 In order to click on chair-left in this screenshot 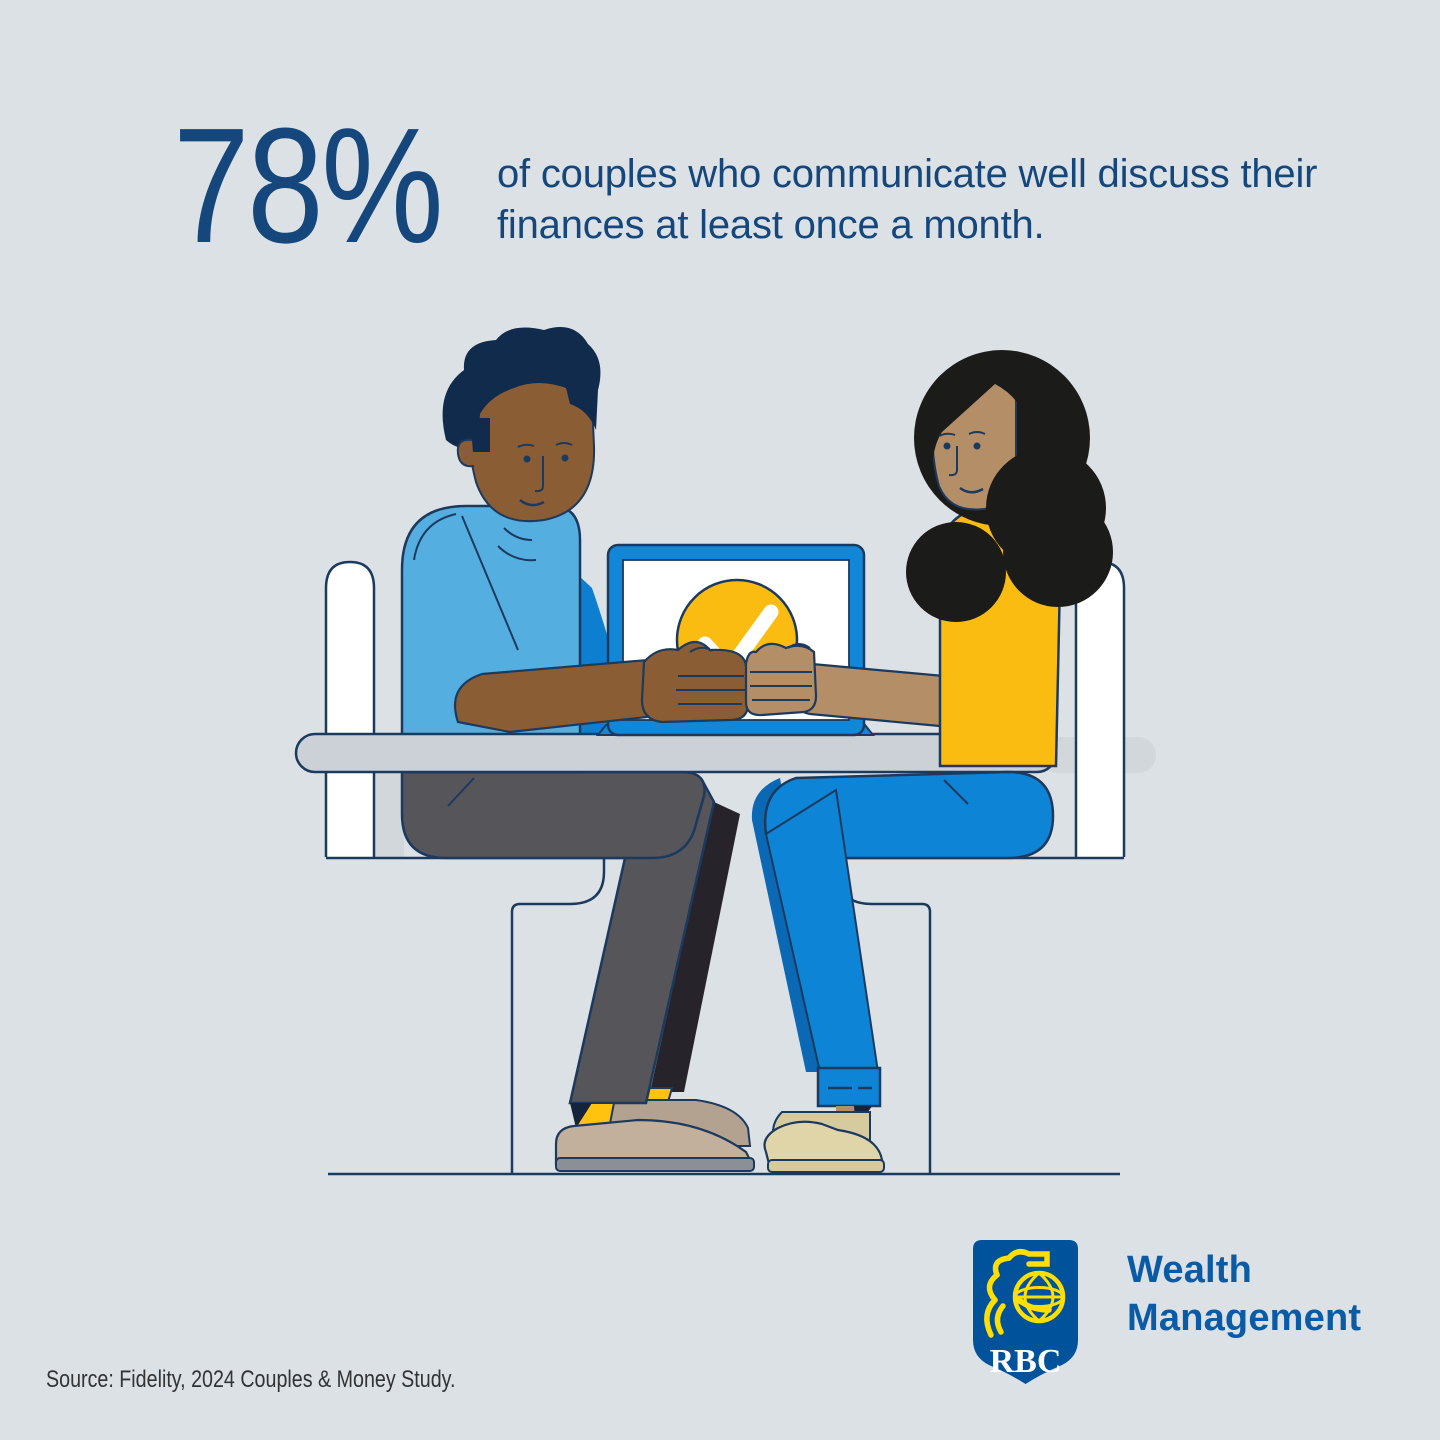, I will do `click(479, 866)`.